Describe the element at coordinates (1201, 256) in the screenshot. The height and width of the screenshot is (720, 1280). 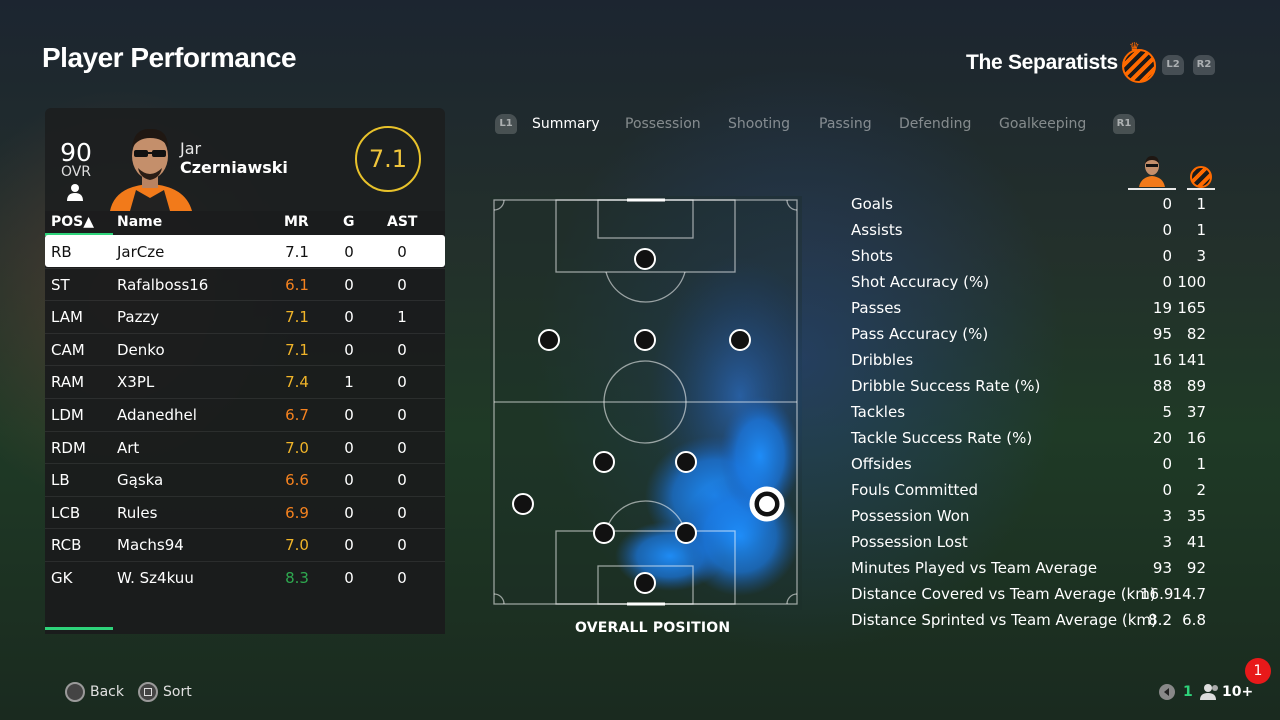
I see `stat-team-value: 3` at that location.